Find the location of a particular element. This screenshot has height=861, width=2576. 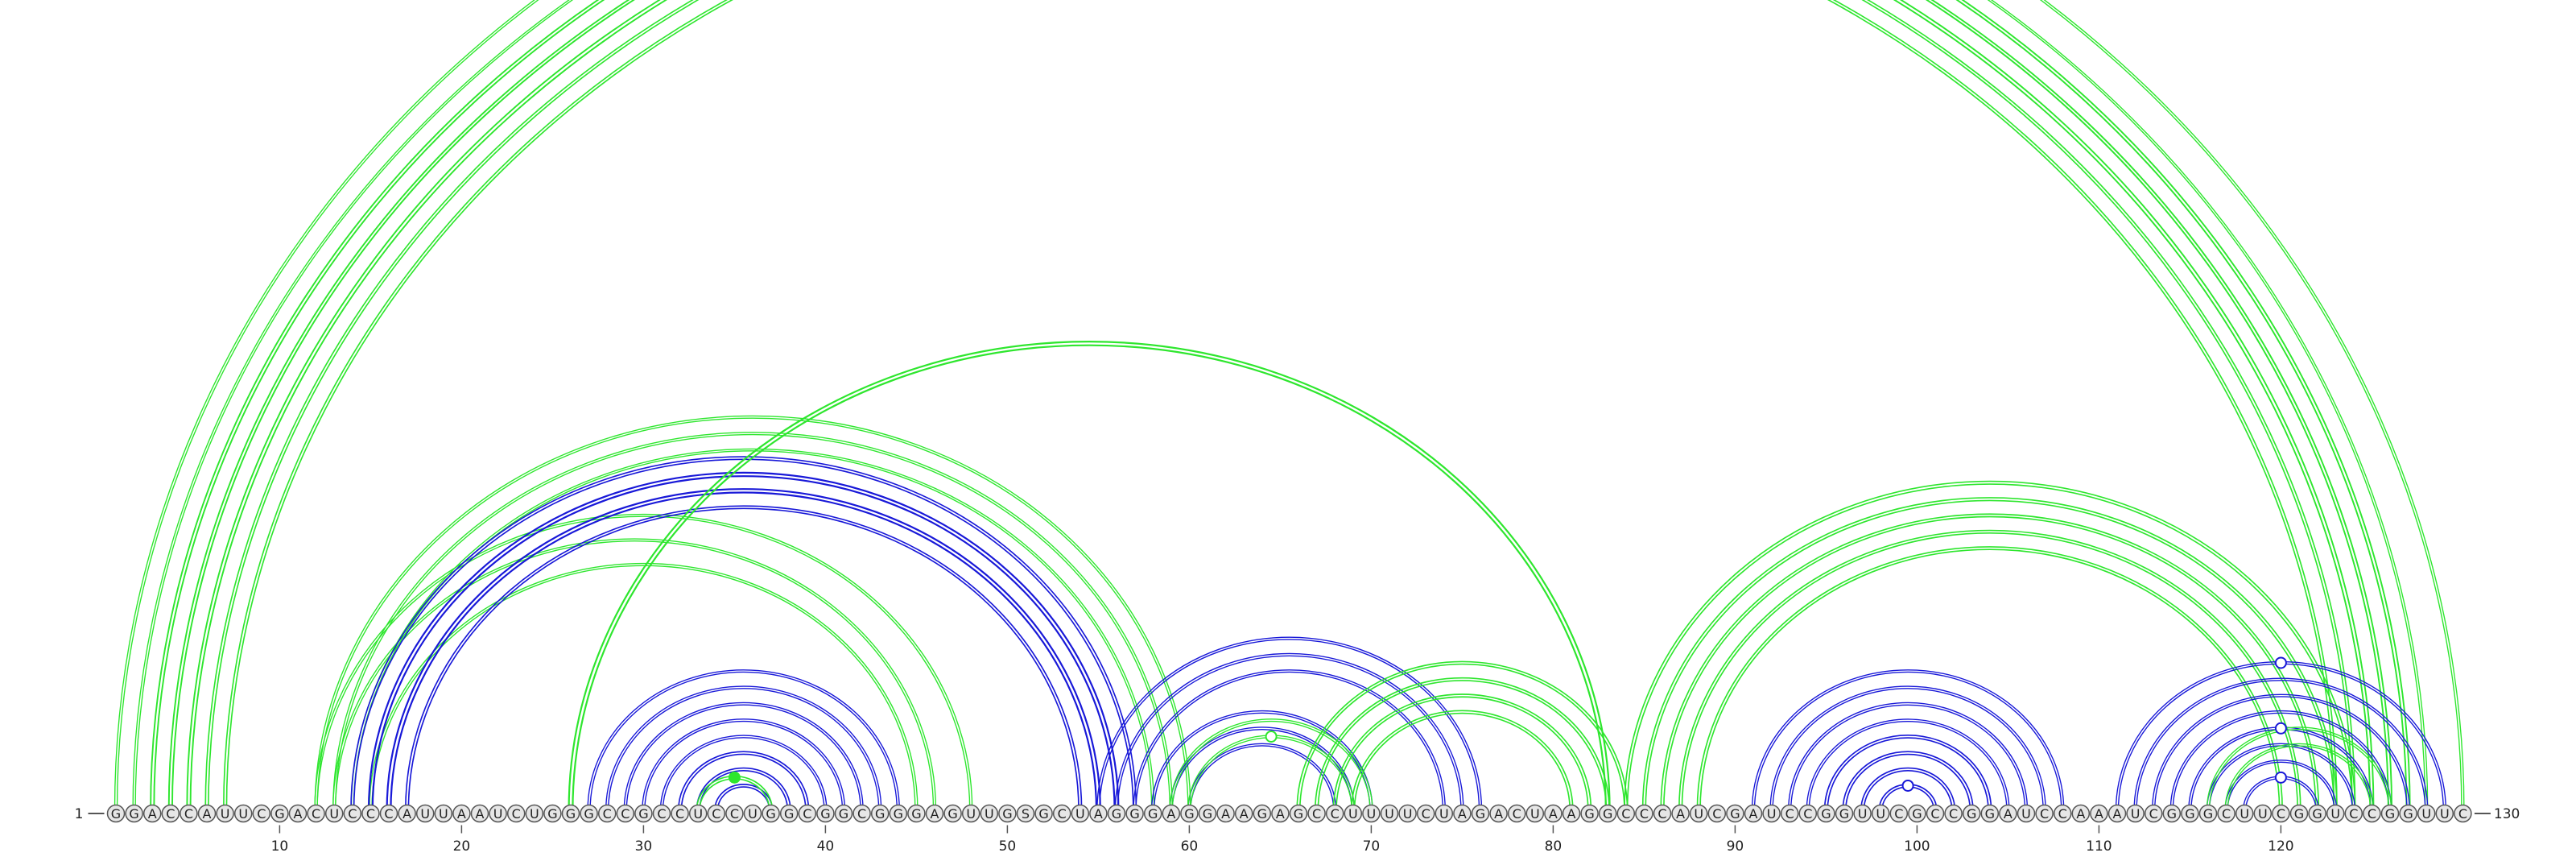

axis-tick-label: 60 is located at coordinates (1190, 846).